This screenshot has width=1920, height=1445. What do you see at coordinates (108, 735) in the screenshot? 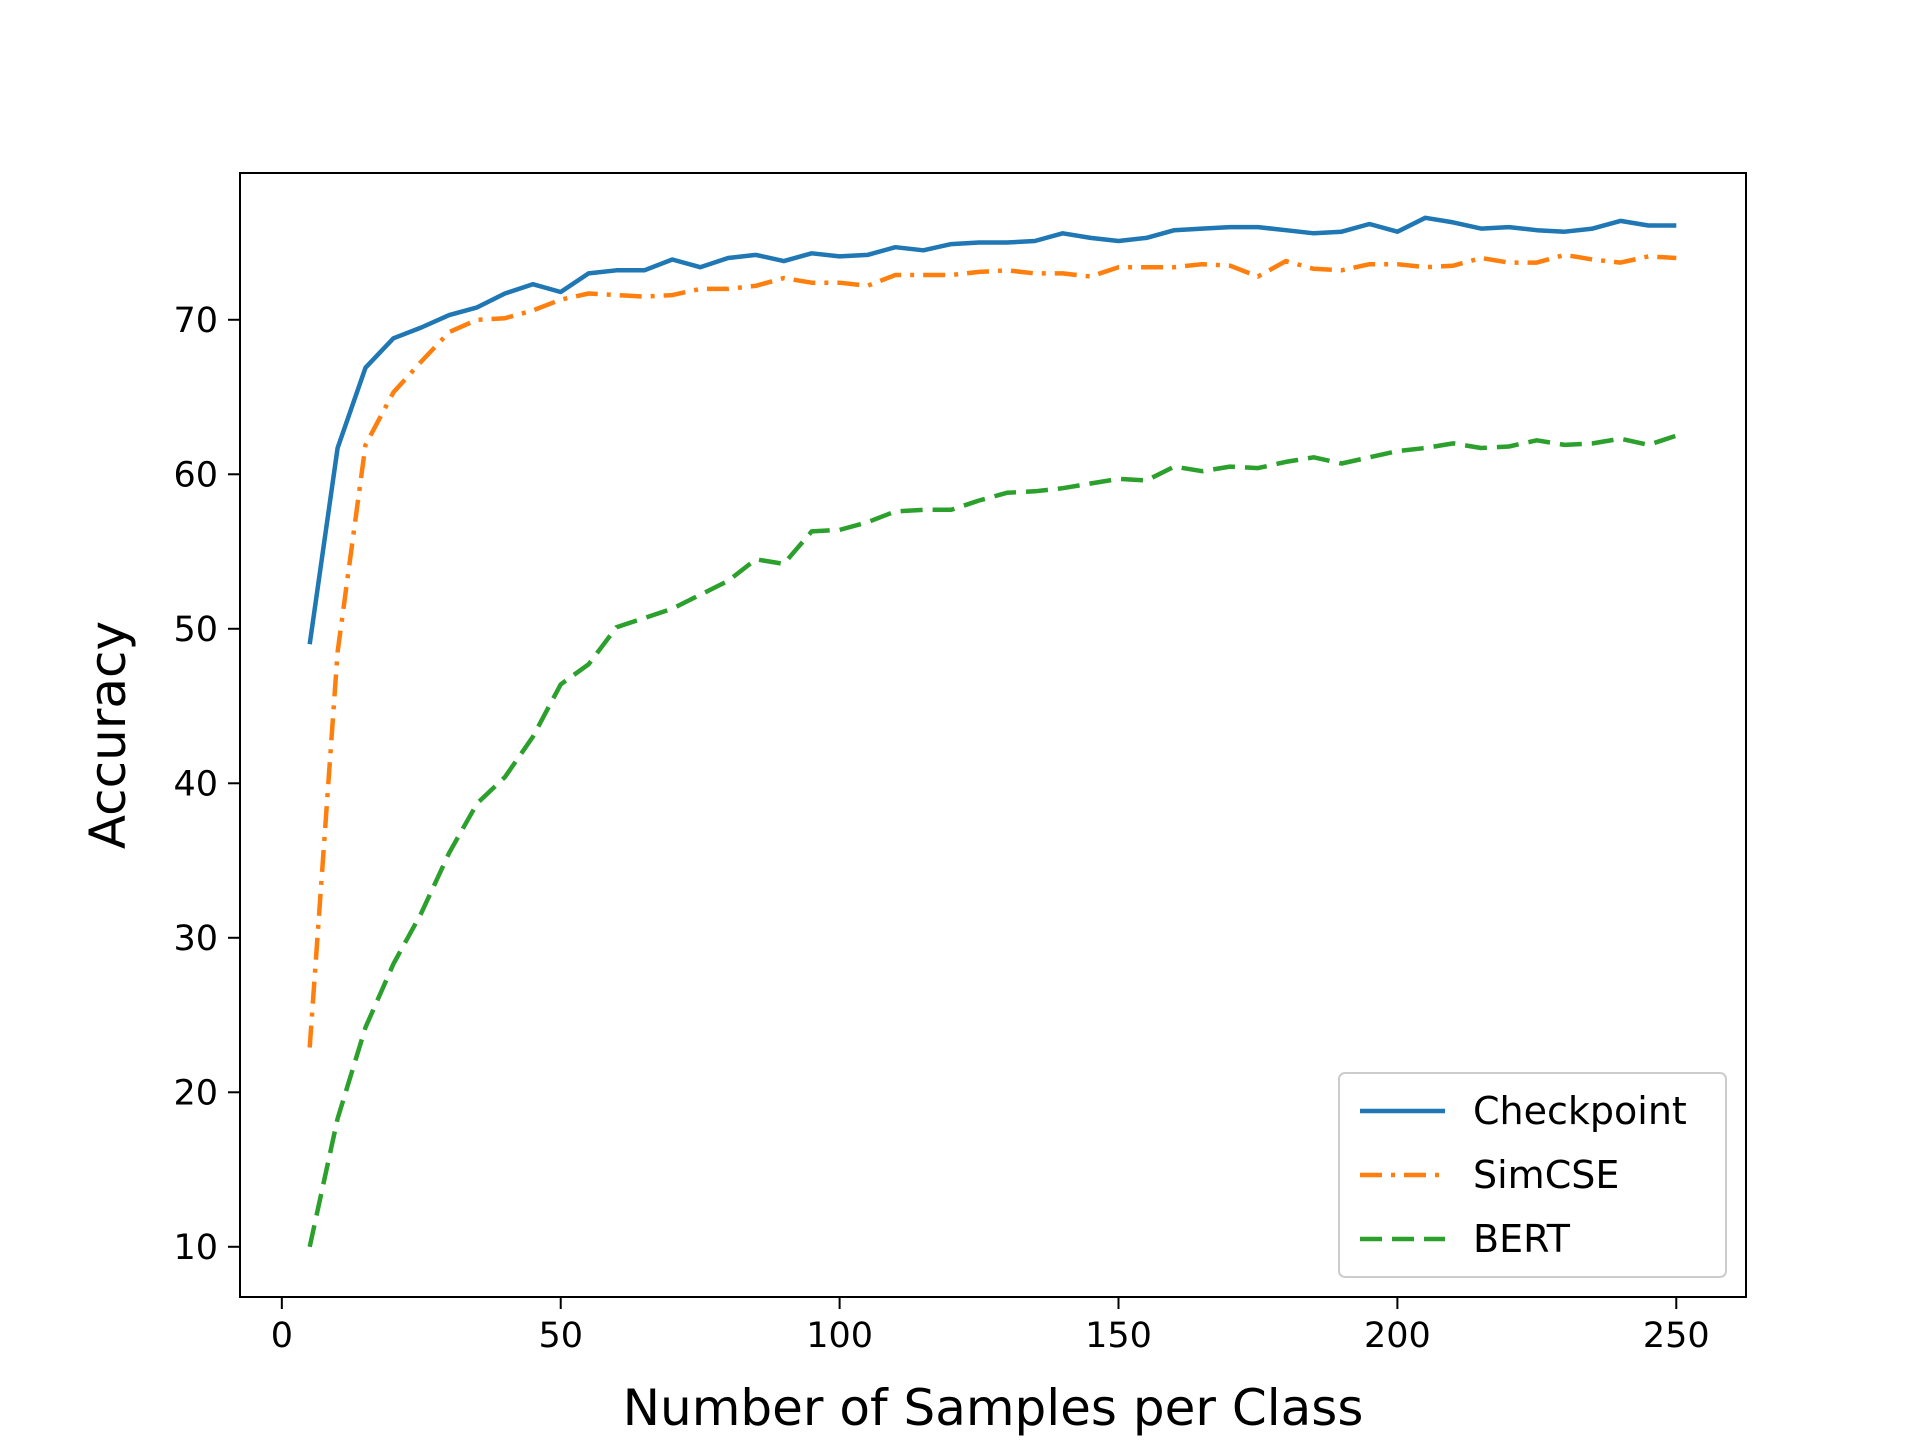
I see `y-axis-label: Accuracy` at bounding box center [108, 735].